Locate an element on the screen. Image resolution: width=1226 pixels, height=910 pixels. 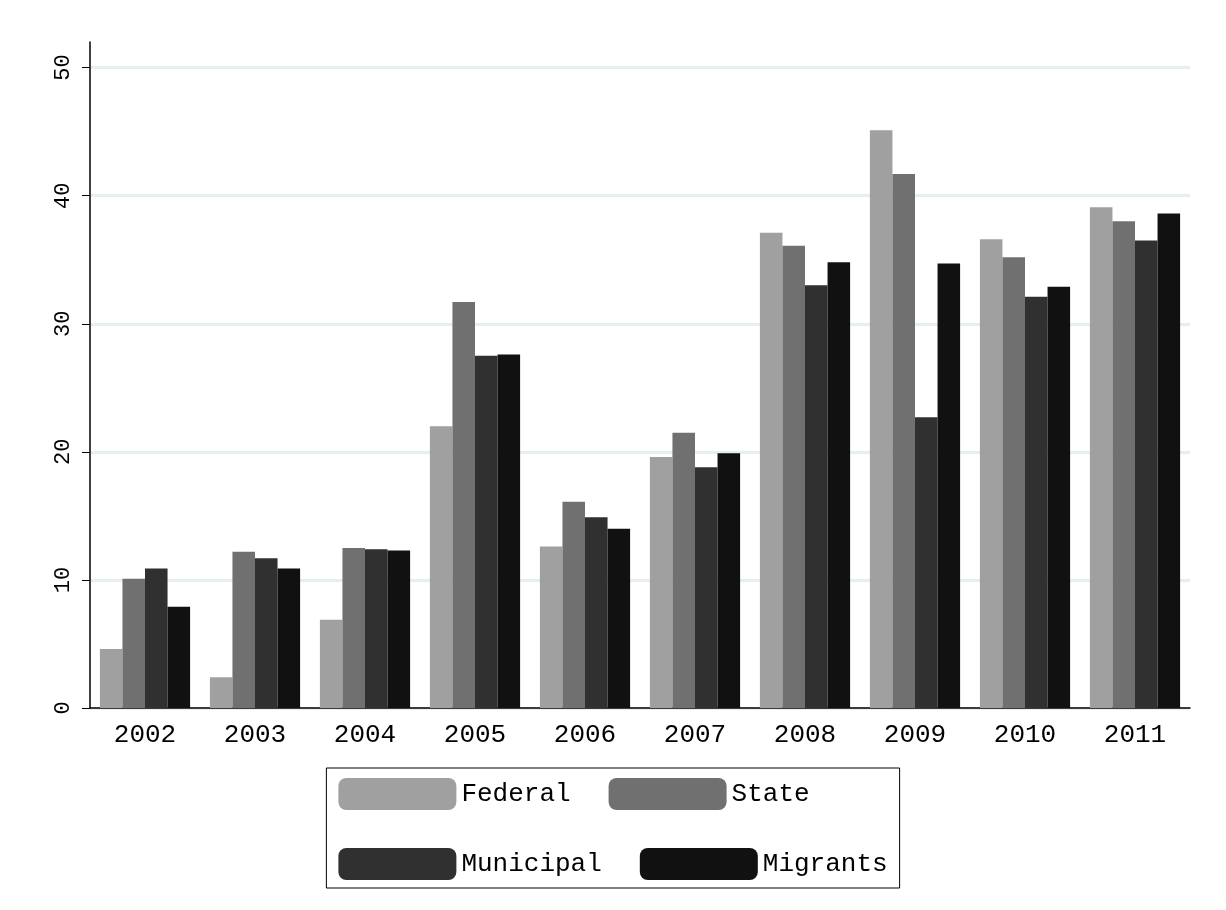
x-tick-label: 2006 is located at coordinates (585, 735).